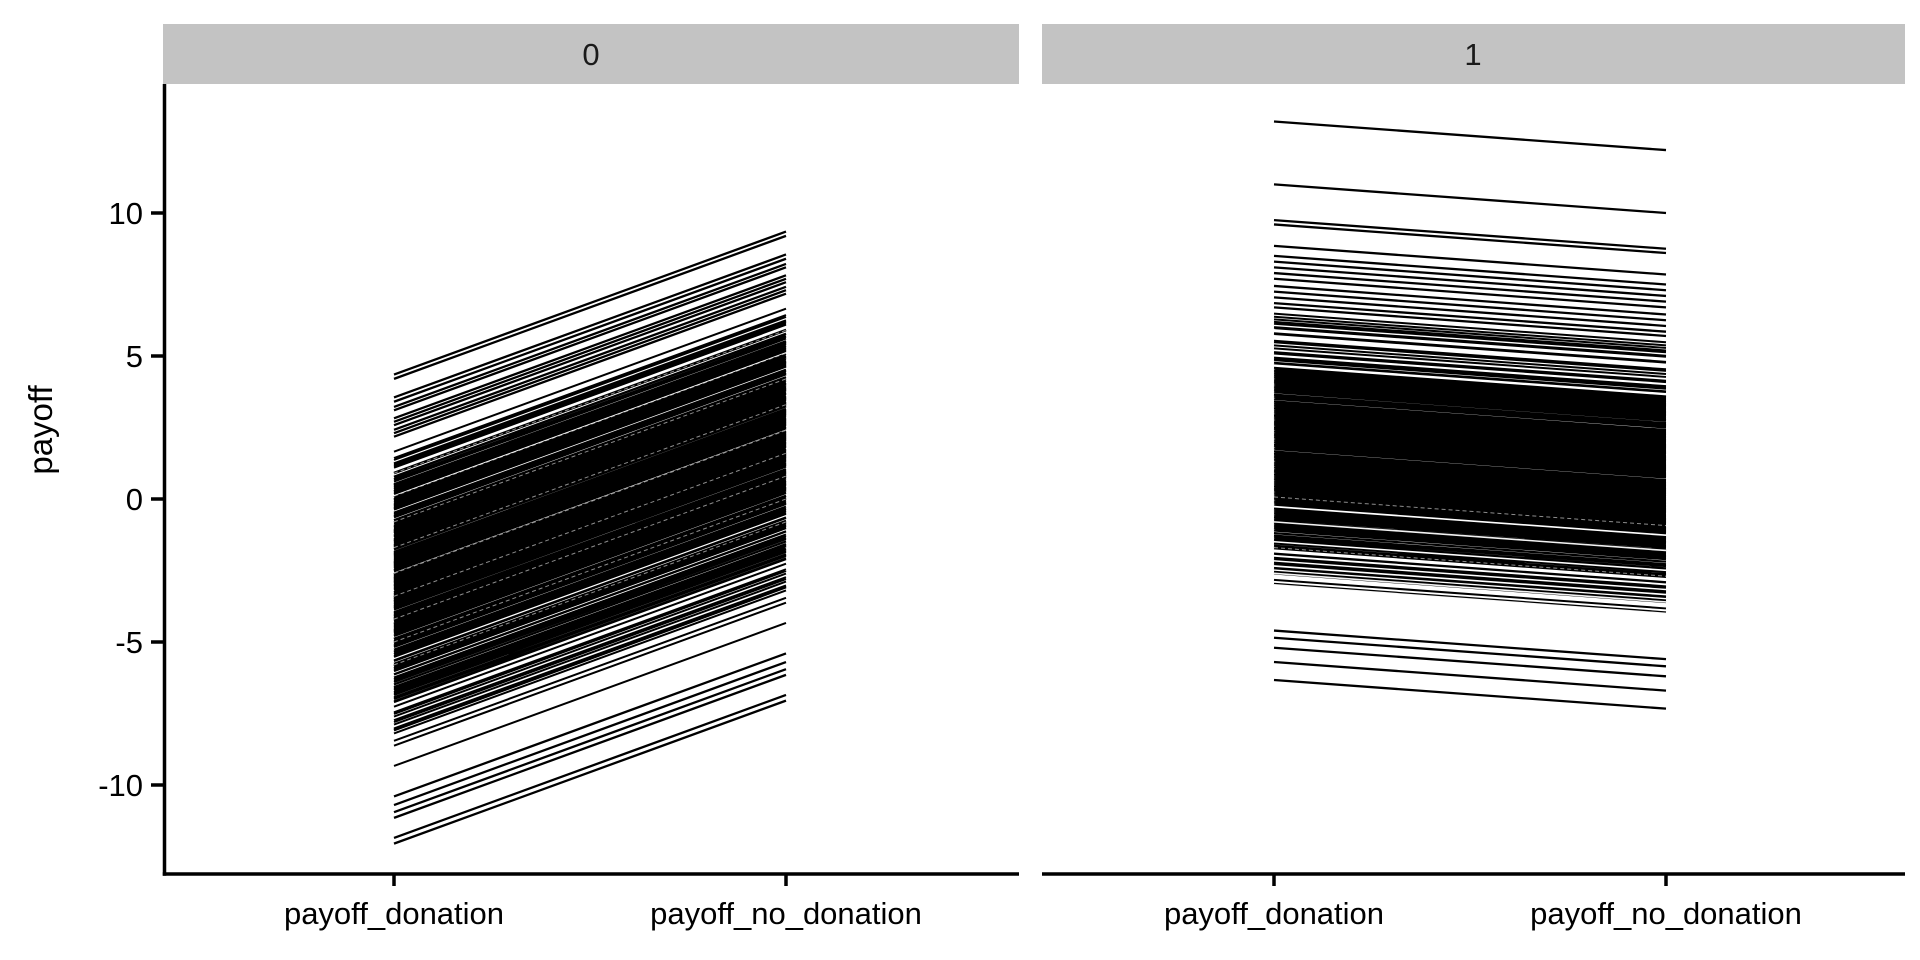  I want to click on facet-strip-0-label: 0, so click(590, 54).